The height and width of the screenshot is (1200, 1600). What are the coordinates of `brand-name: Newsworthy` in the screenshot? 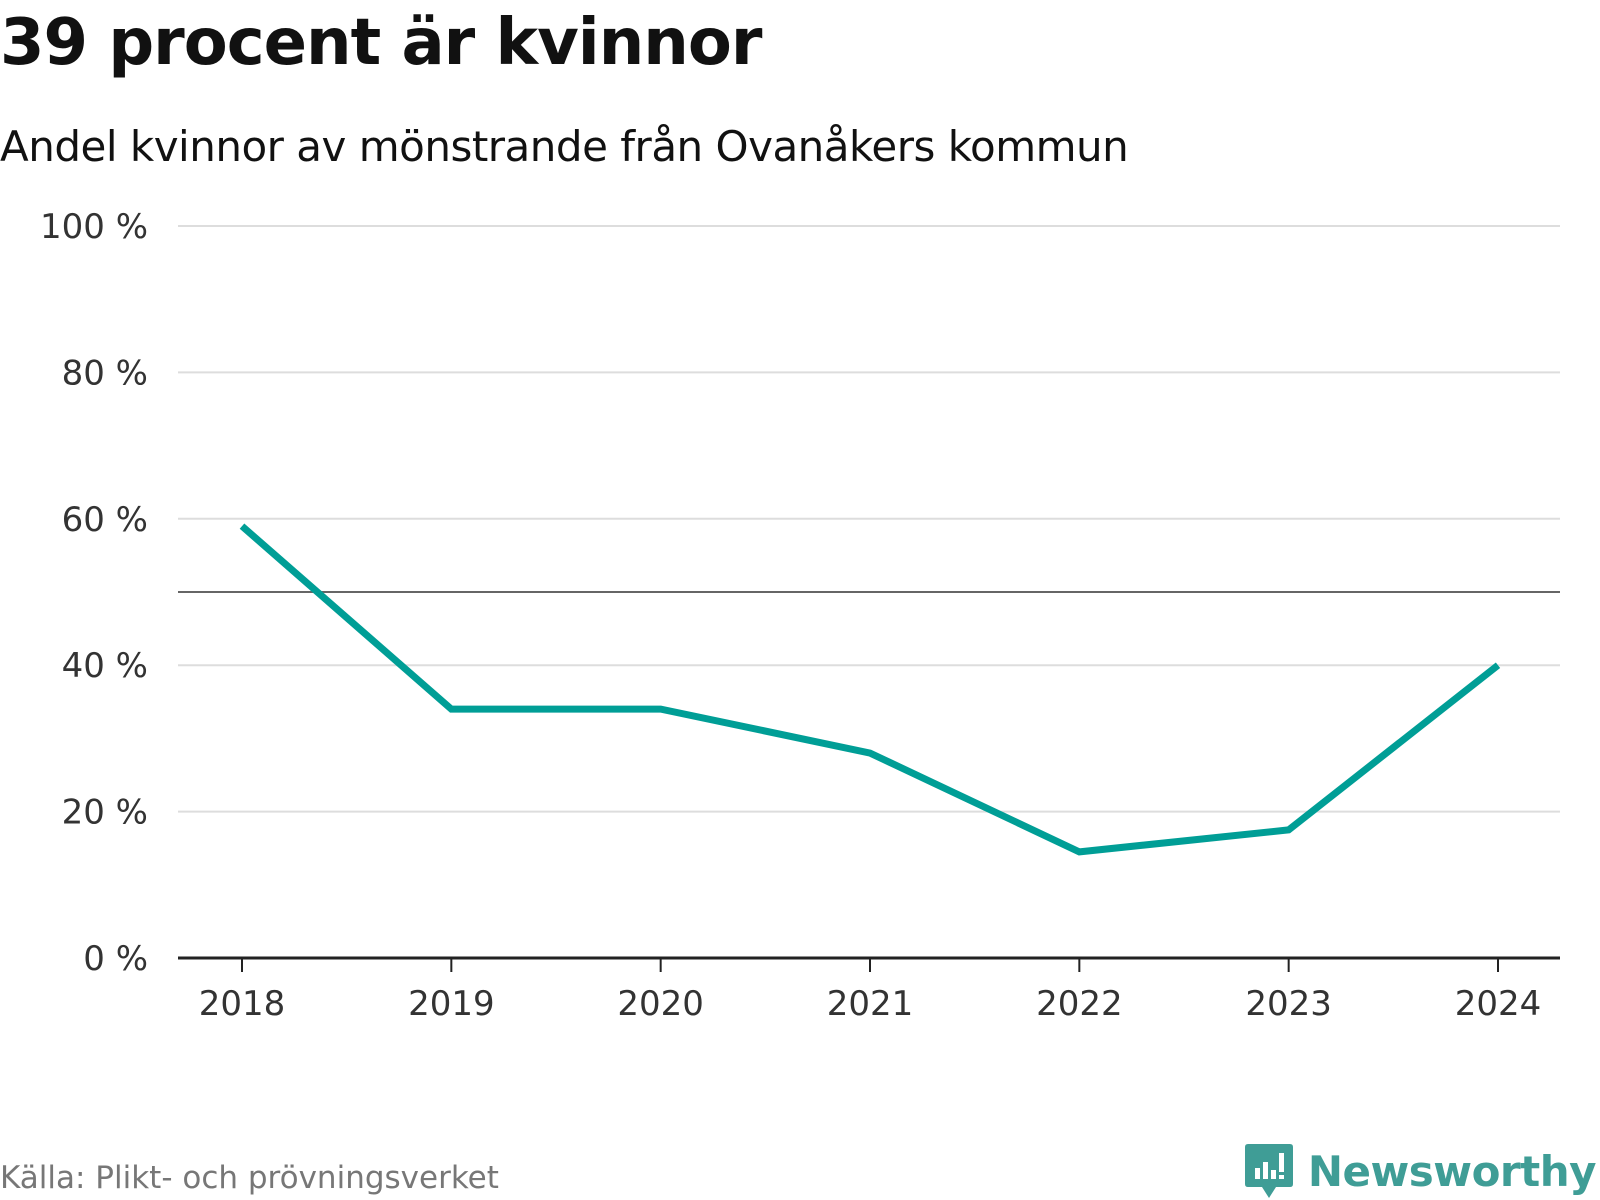 It's located at (1452, 1171).